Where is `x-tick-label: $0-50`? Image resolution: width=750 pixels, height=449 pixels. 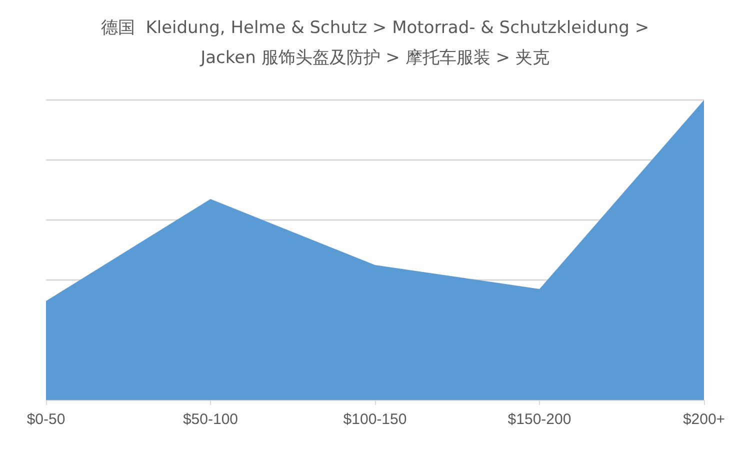
x-tick-label: $0-50 is located at coordinates (46, 419).